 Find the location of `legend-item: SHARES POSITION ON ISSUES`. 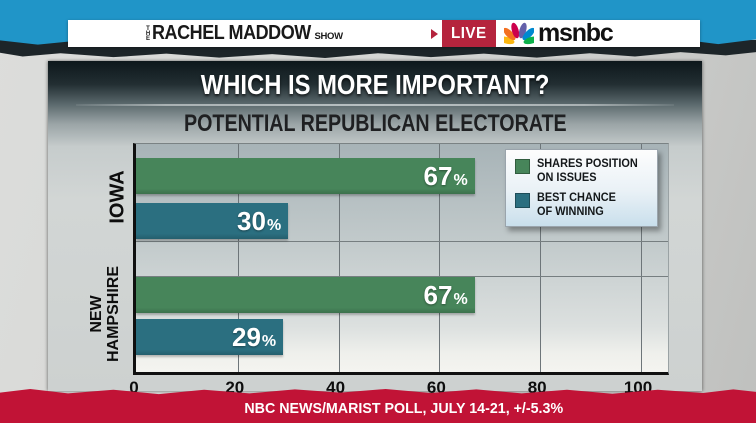

legend-item: SHARES POSITION ON ISSUES is located at coordinates (582, 171).